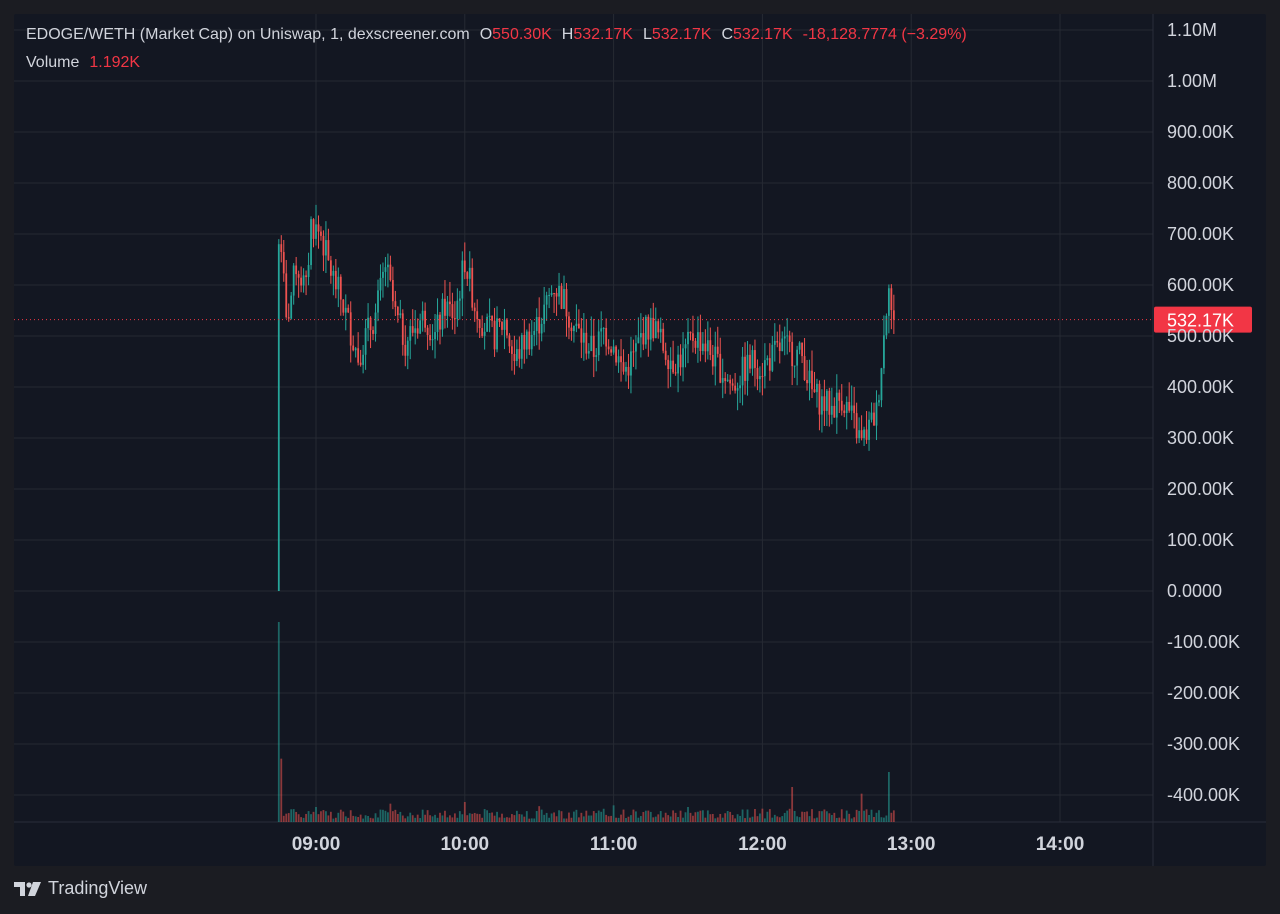  Describe the element at coordinates (53, 62) in the screenshot. I see `volume-label: Volume` at that location.